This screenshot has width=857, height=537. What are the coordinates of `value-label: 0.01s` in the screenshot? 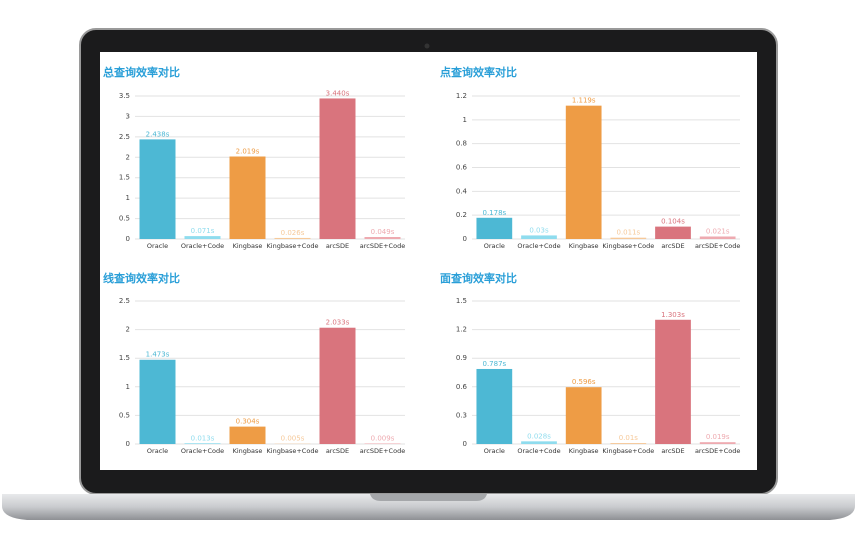 It's located at (629, 438).